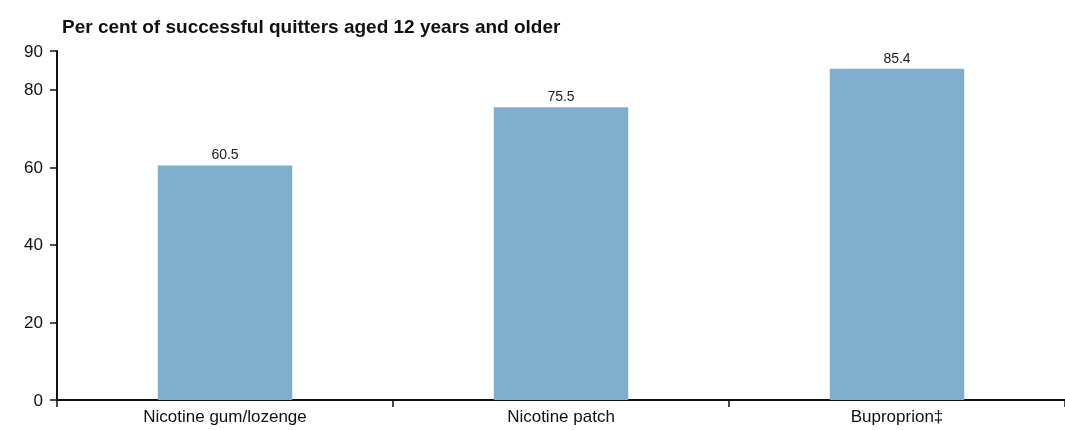 The height and width of the screenshot is (430, 1065). Describe the element at coordinates (33, 167) in the screenshot. I see `y-tick-label: 60` at that location.